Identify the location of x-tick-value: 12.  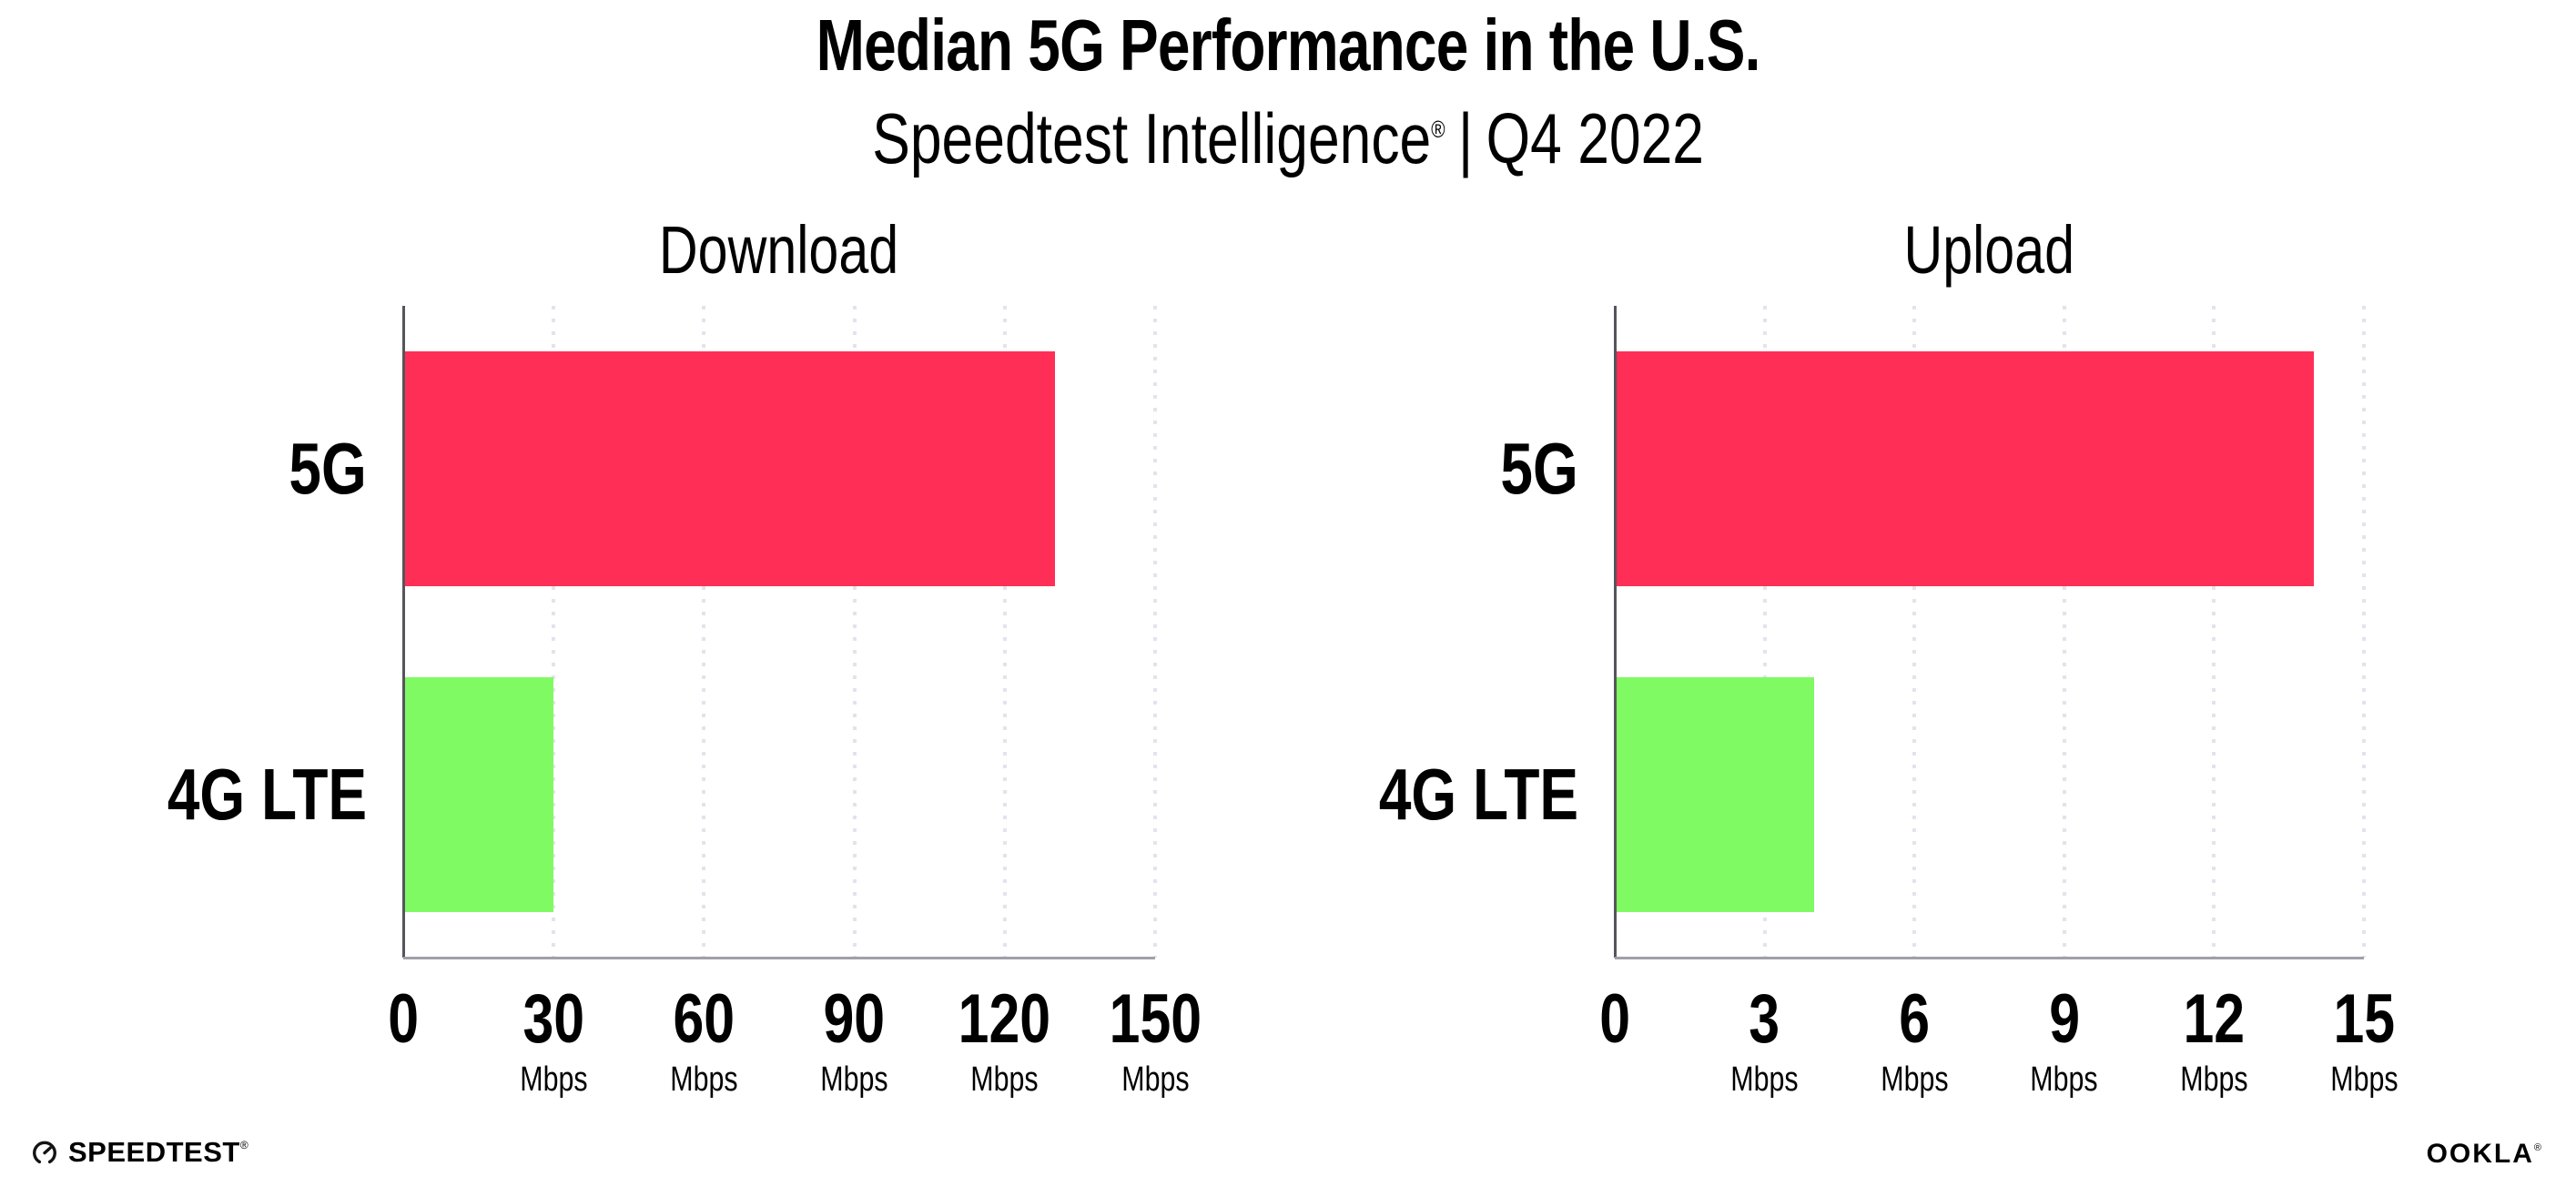
(2214, 1019).